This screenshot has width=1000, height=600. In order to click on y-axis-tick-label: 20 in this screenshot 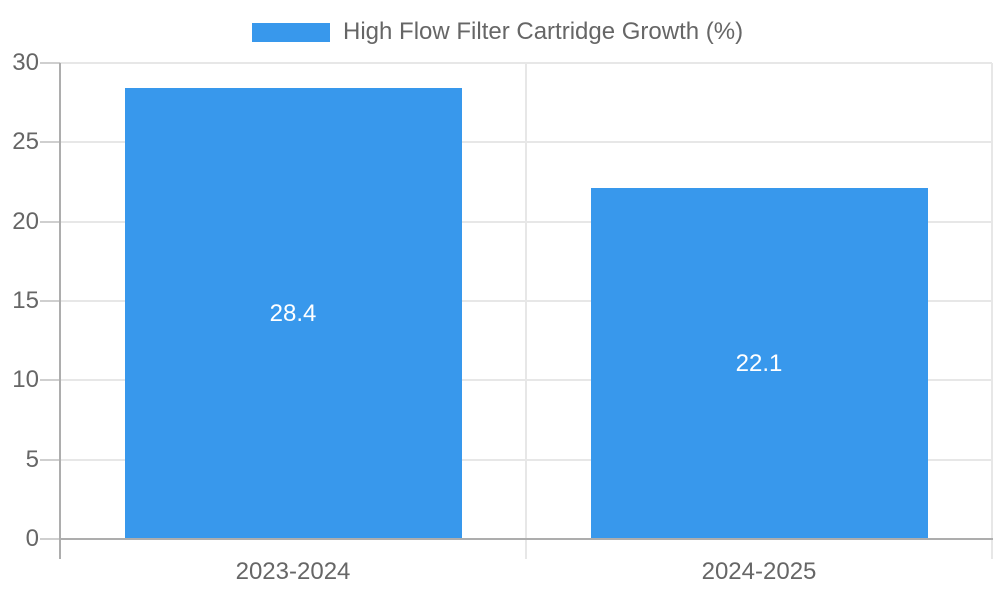, I will do `click(25, 221)`.